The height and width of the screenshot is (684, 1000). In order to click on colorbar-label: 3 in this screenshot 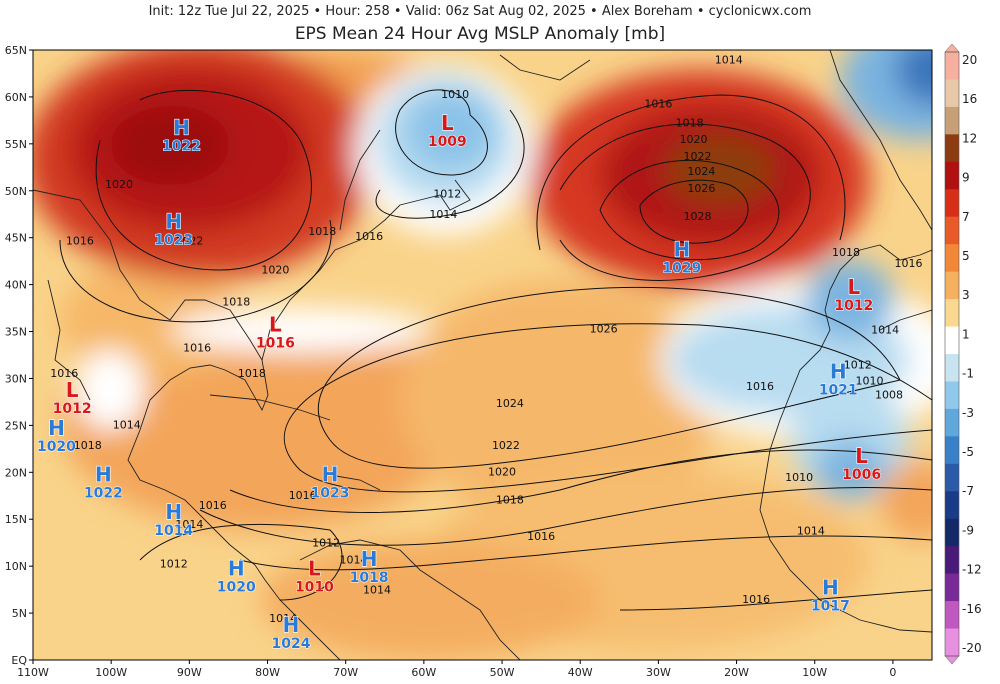, I will do `click(966, 295)`.